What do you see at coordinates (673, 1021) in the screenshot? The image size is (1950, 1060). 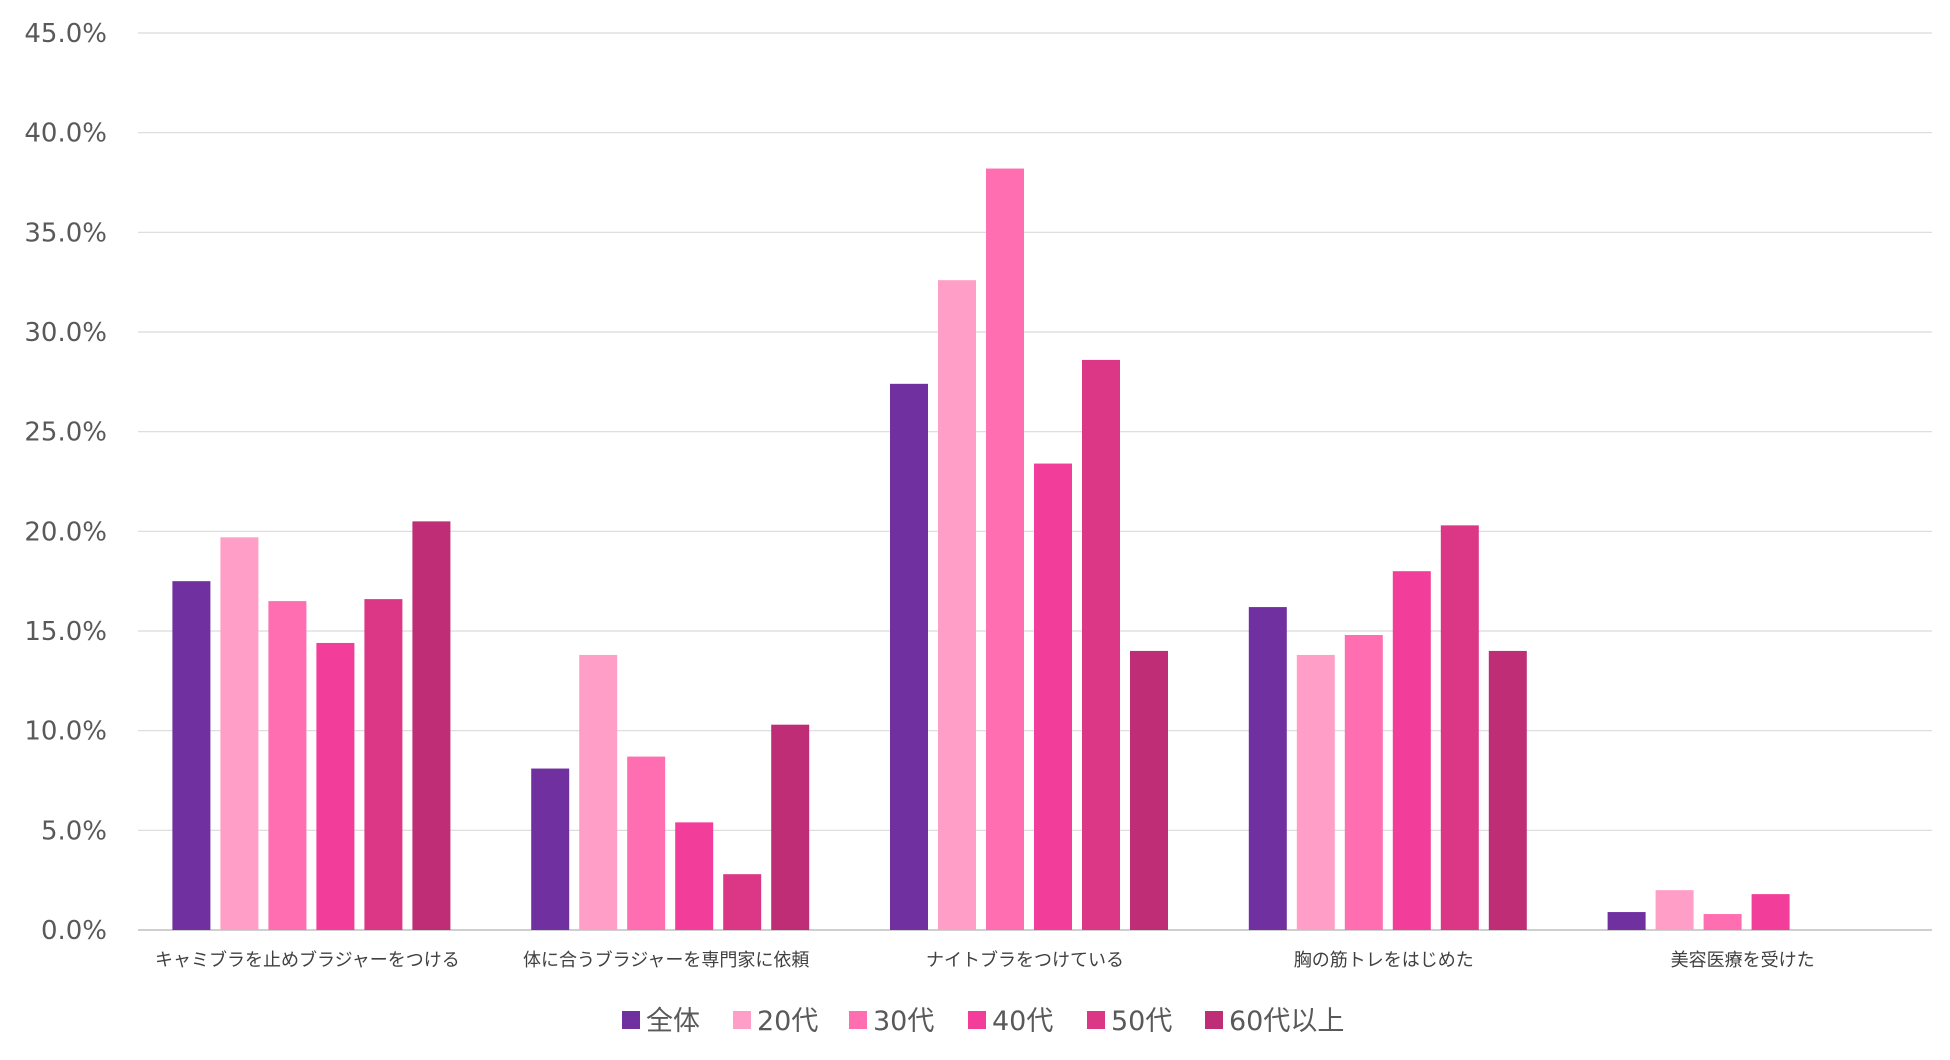 I see `legend-label: 全体` at bounding box center [673, 1021].